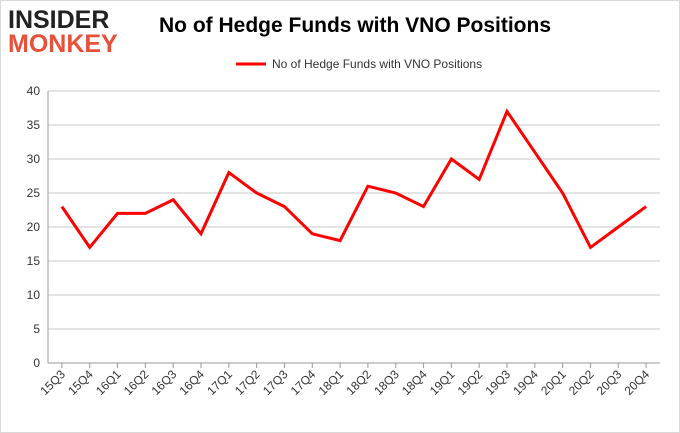 The height and width of the screenshot is (433, 680). What do you see at coordinates (36, 329) in the screenshot?
I see `y-tick-label: 5` at bounding box center [36, 329].